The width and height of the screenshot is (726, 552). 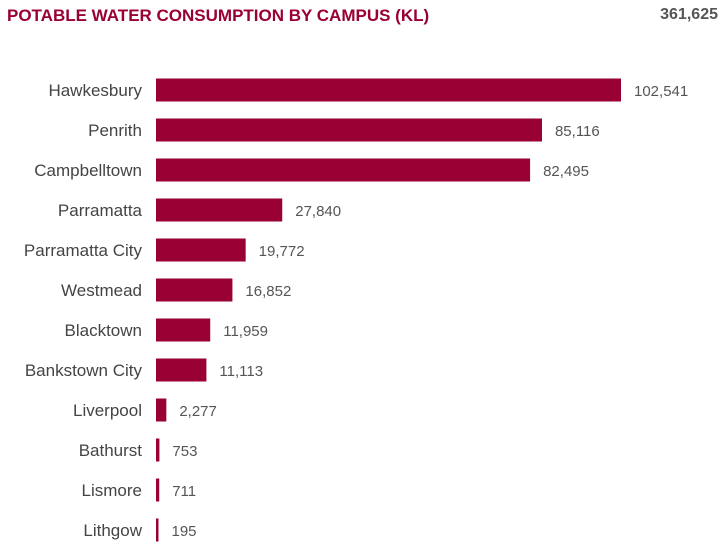 I want to click on category-label: Liverpool, so click(x=107, y=410).